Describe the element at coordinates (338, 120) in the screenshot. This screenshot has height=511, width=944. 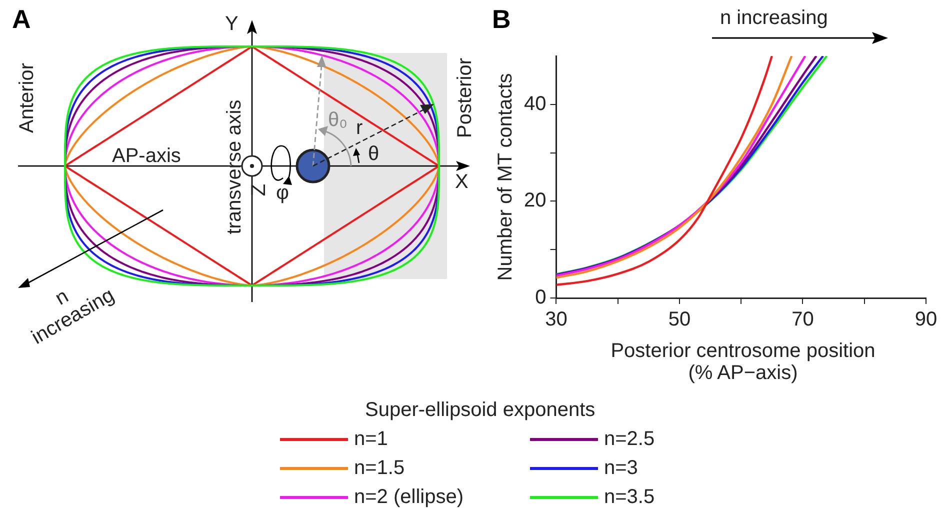
I see `text: θ₀` at that location.